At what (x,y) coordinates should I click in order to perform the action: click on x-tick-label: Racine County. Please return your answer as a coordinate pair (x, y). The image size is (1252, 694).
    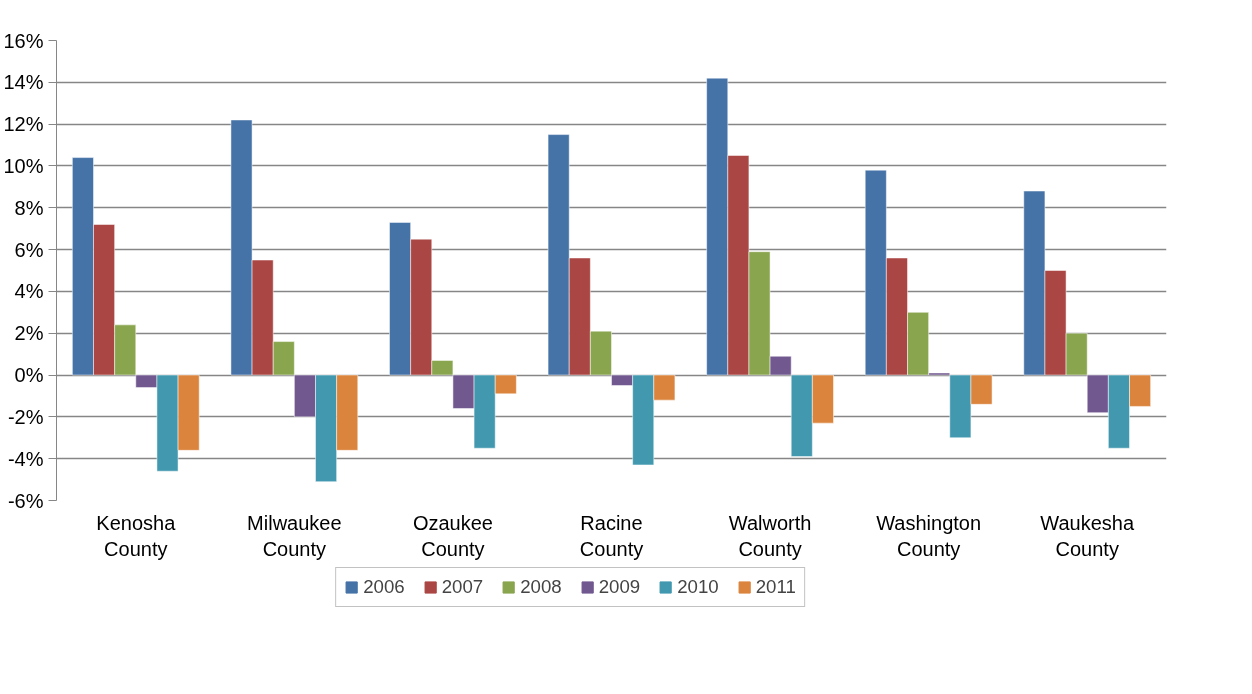
    Looking at the image, I should click on (611, 535).